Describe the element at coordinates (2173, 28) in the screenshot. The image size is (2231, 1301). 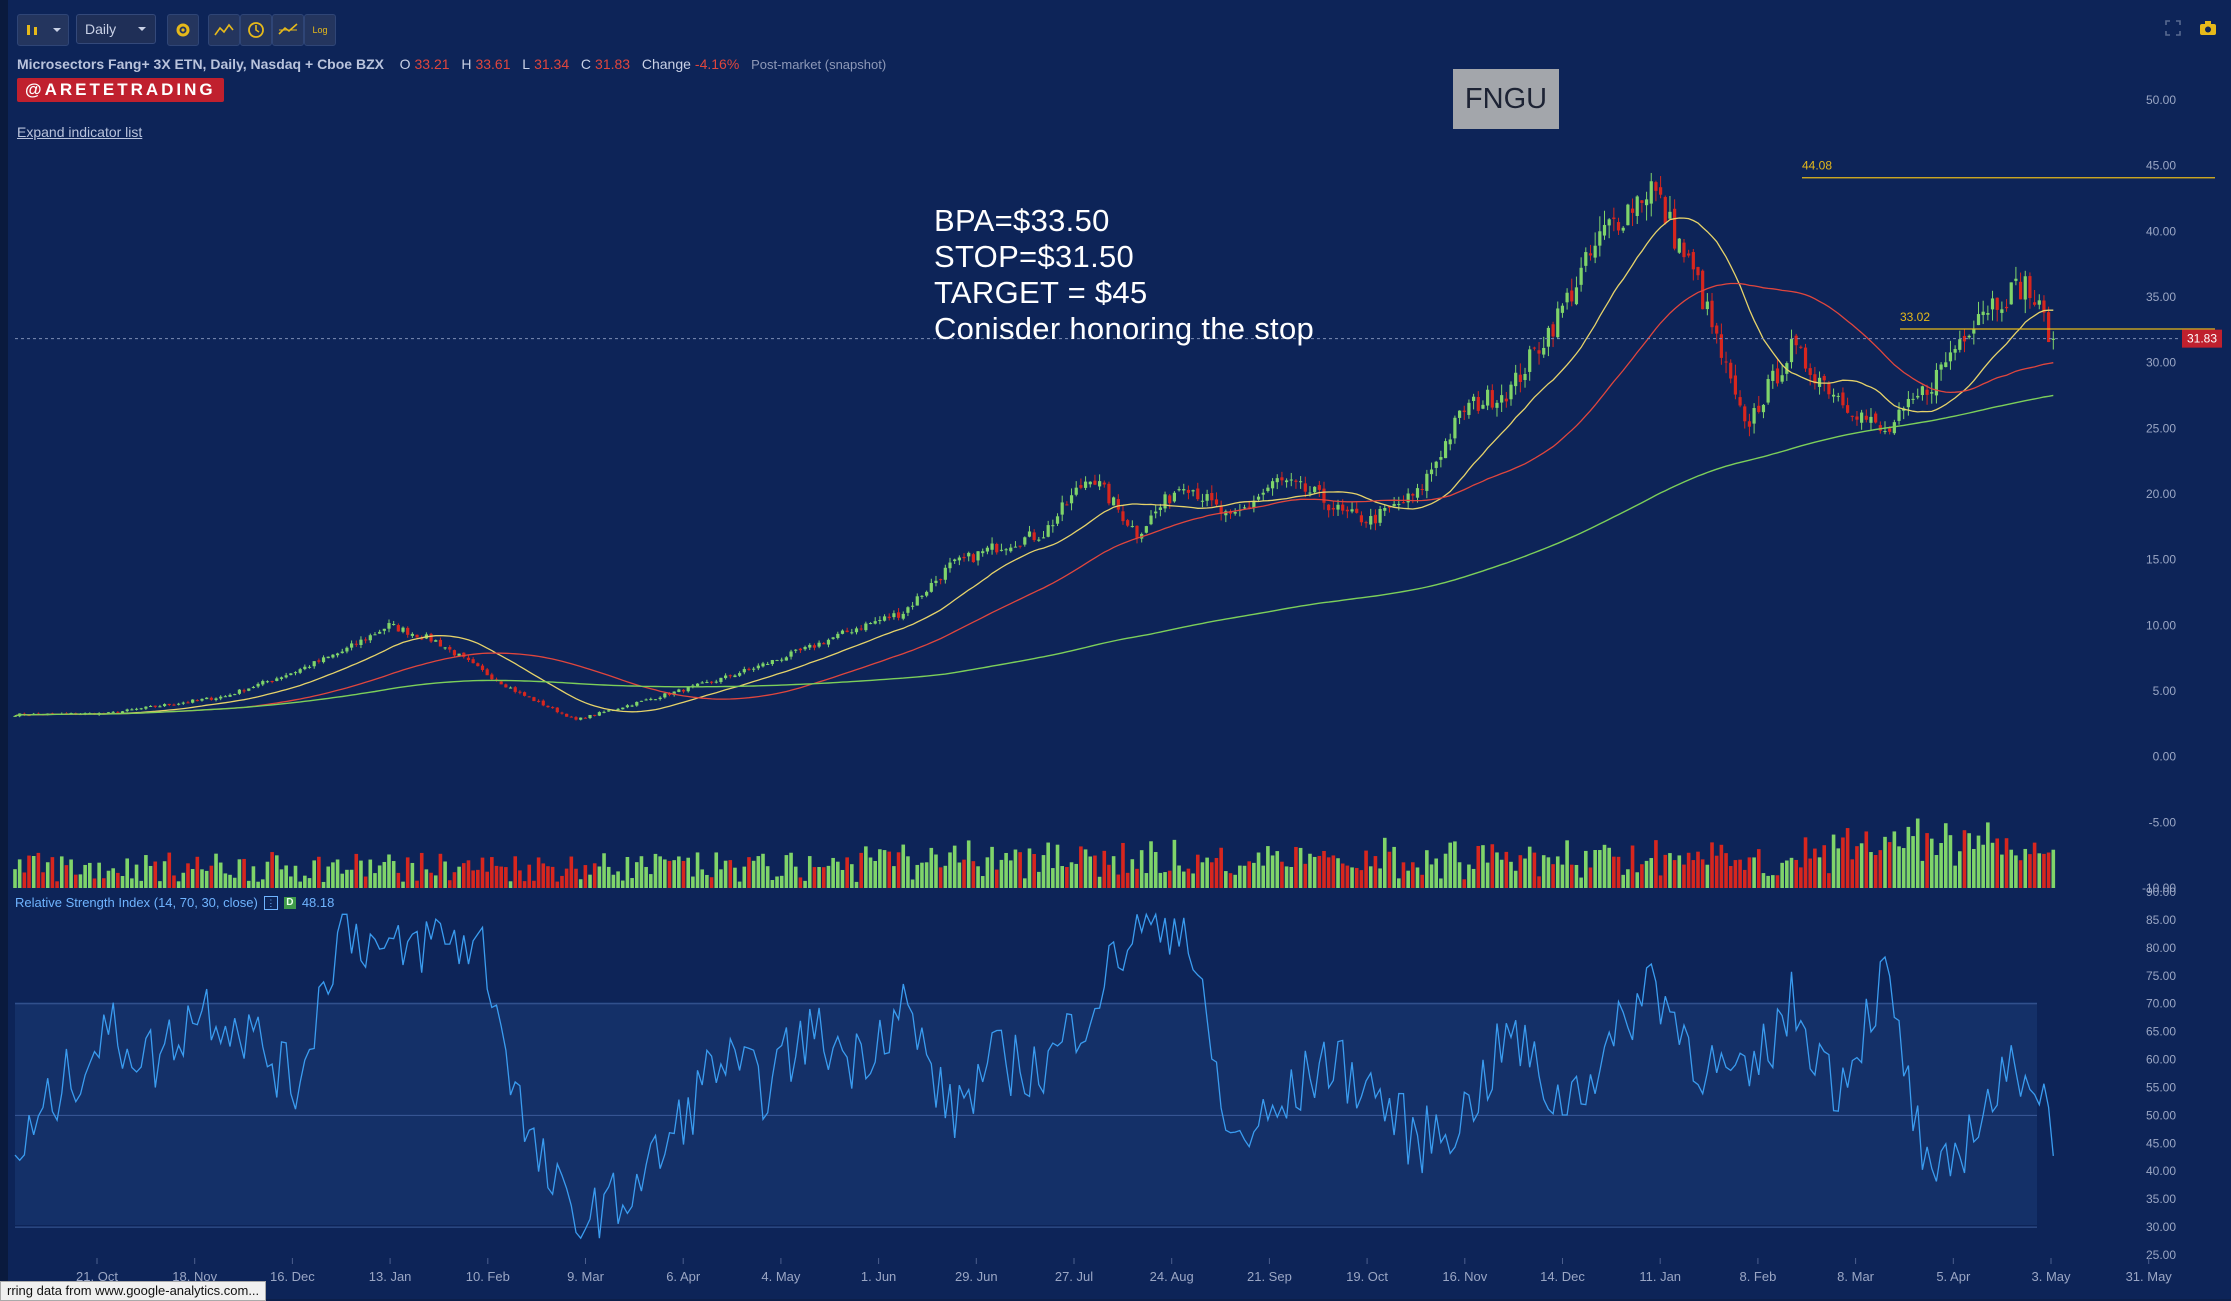
I see `fullscreen-icon` at that location.